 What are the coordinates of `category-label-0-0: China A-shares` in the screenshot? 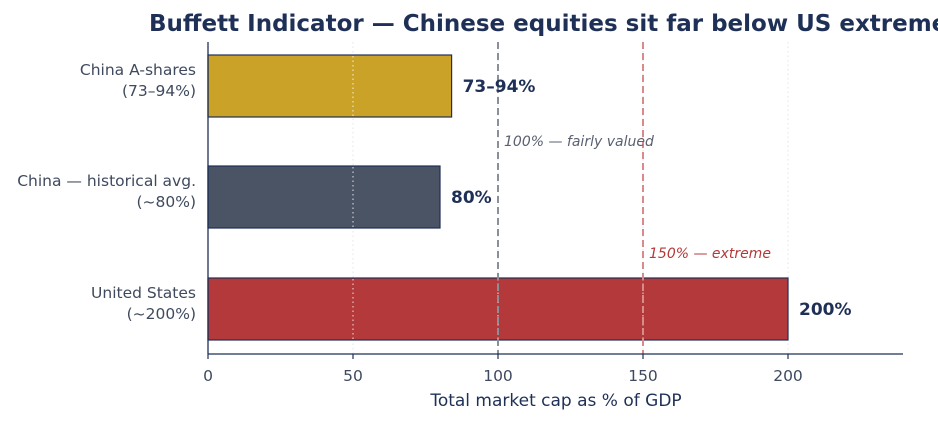 It's located at (138, 70).